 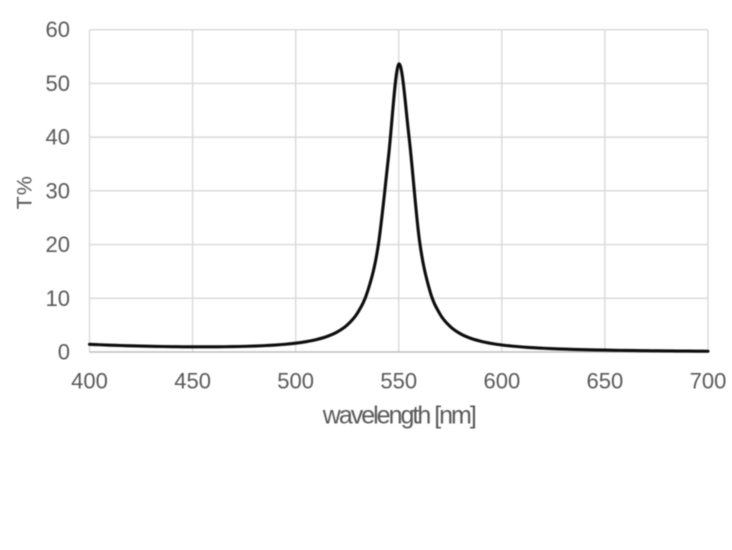 I want to click on svg-text: 450, so click(x=192, y=381).